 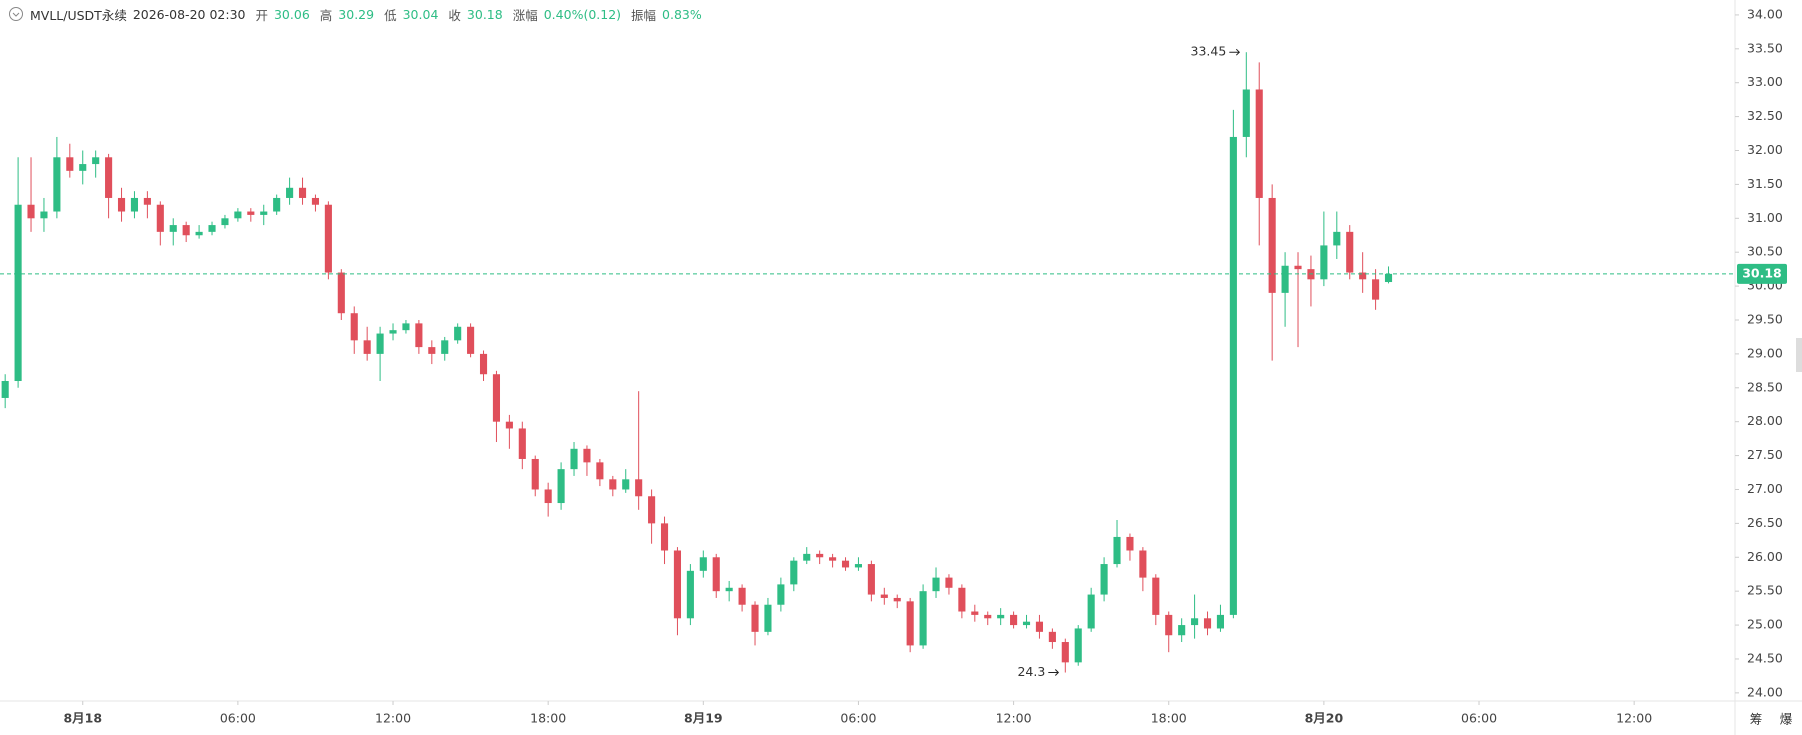 I want to click on info-label: 低, so click(x=390, y=15).